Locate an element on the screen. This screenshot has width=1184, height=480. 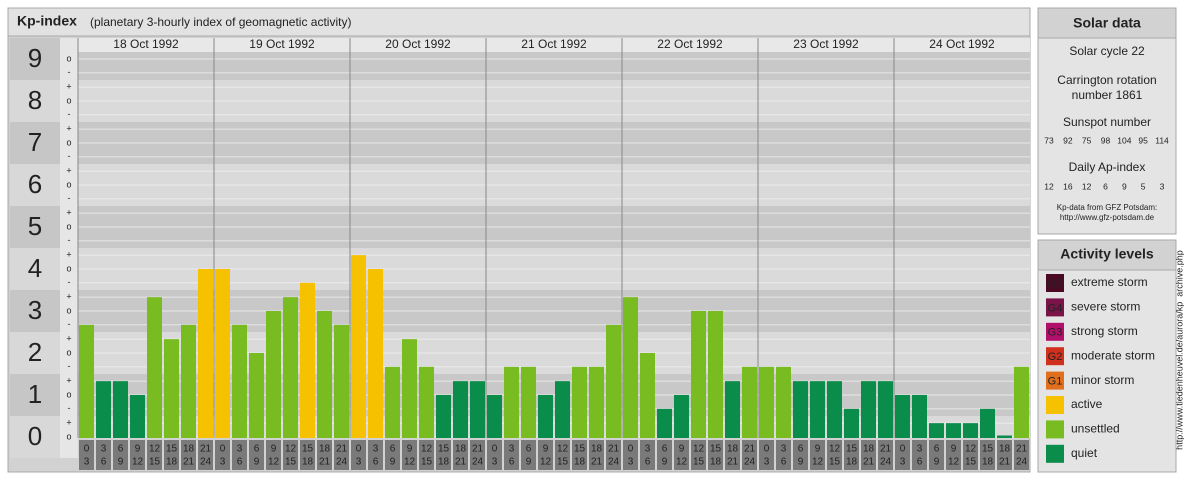
legend-label: unsettled is located at coordinates (1095, 429).